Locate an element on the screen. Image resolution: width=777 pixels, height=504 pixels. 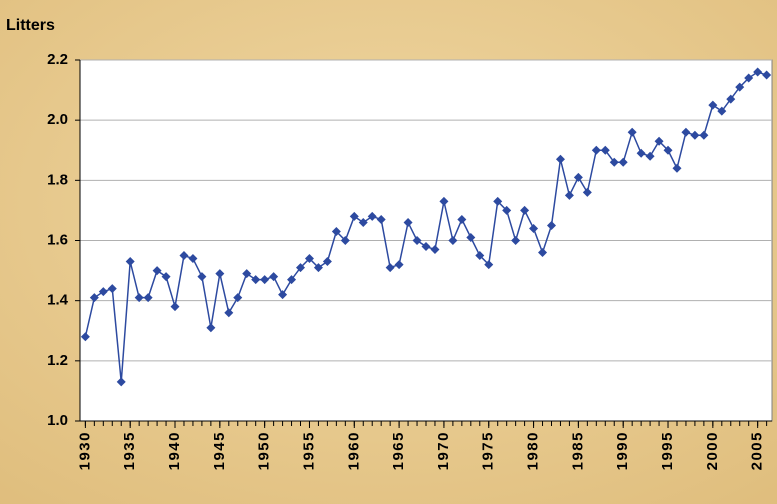
x-tick-label: 1935 is located at coordinates (129, 450).